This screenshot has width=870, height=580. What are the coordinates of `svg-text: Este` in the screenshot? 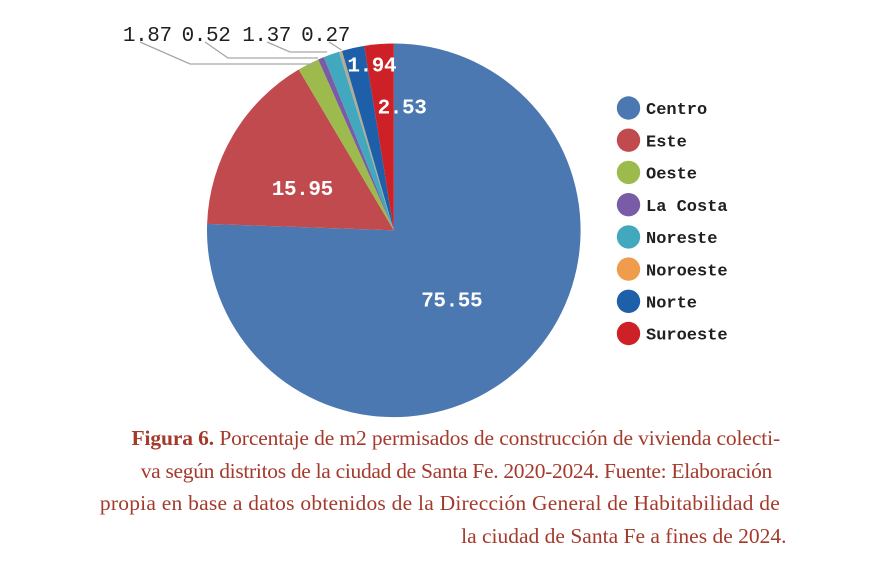 It's located at (666, 142).